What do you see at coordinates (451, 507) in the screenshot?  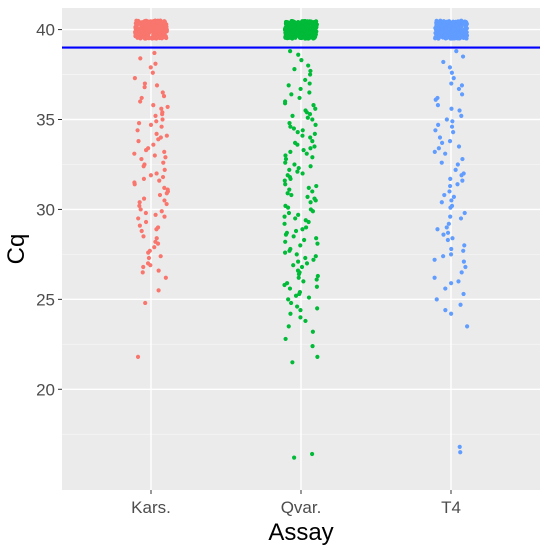 I see `x-tick-label: T4` at bounding box center [451, 507].